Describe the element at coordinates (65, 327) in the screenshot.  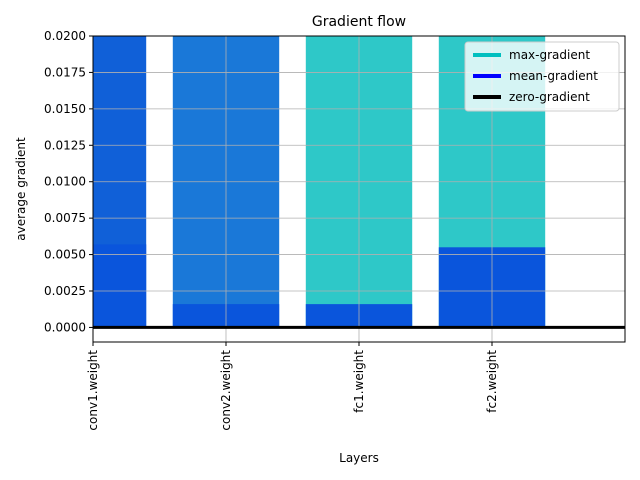
I see `y-tick-label: 0.0000` at that location.